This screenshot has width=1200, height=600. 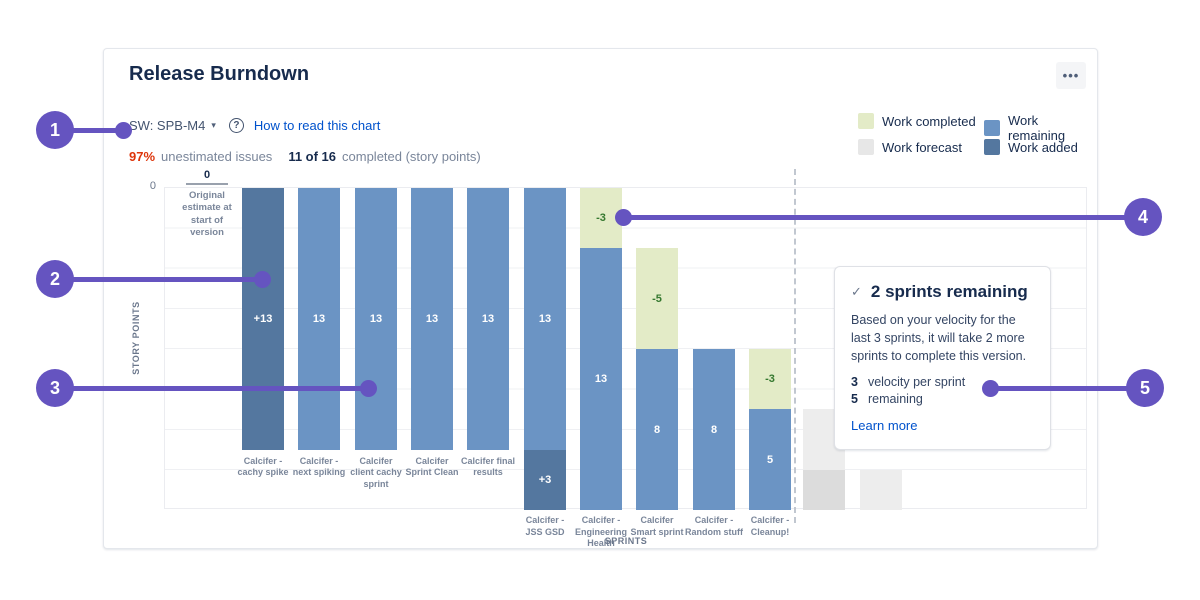 I want to click on bar-segment-added: +13, so click(x=263, y=319).